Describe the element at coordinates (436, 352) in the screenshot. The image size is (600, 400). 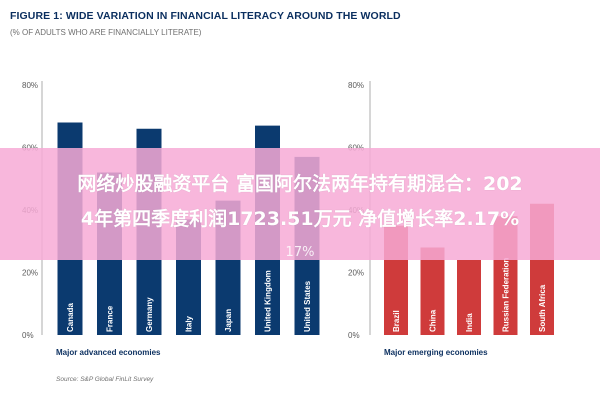
I see `group-label: Major emerging economies` at that location.